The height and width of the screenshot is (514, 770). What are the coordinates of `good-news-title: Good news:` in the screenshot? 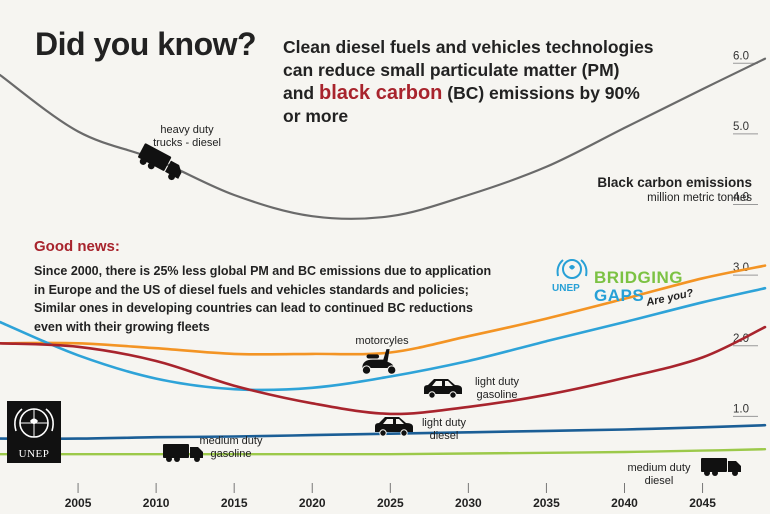 It's located at (77, 246).